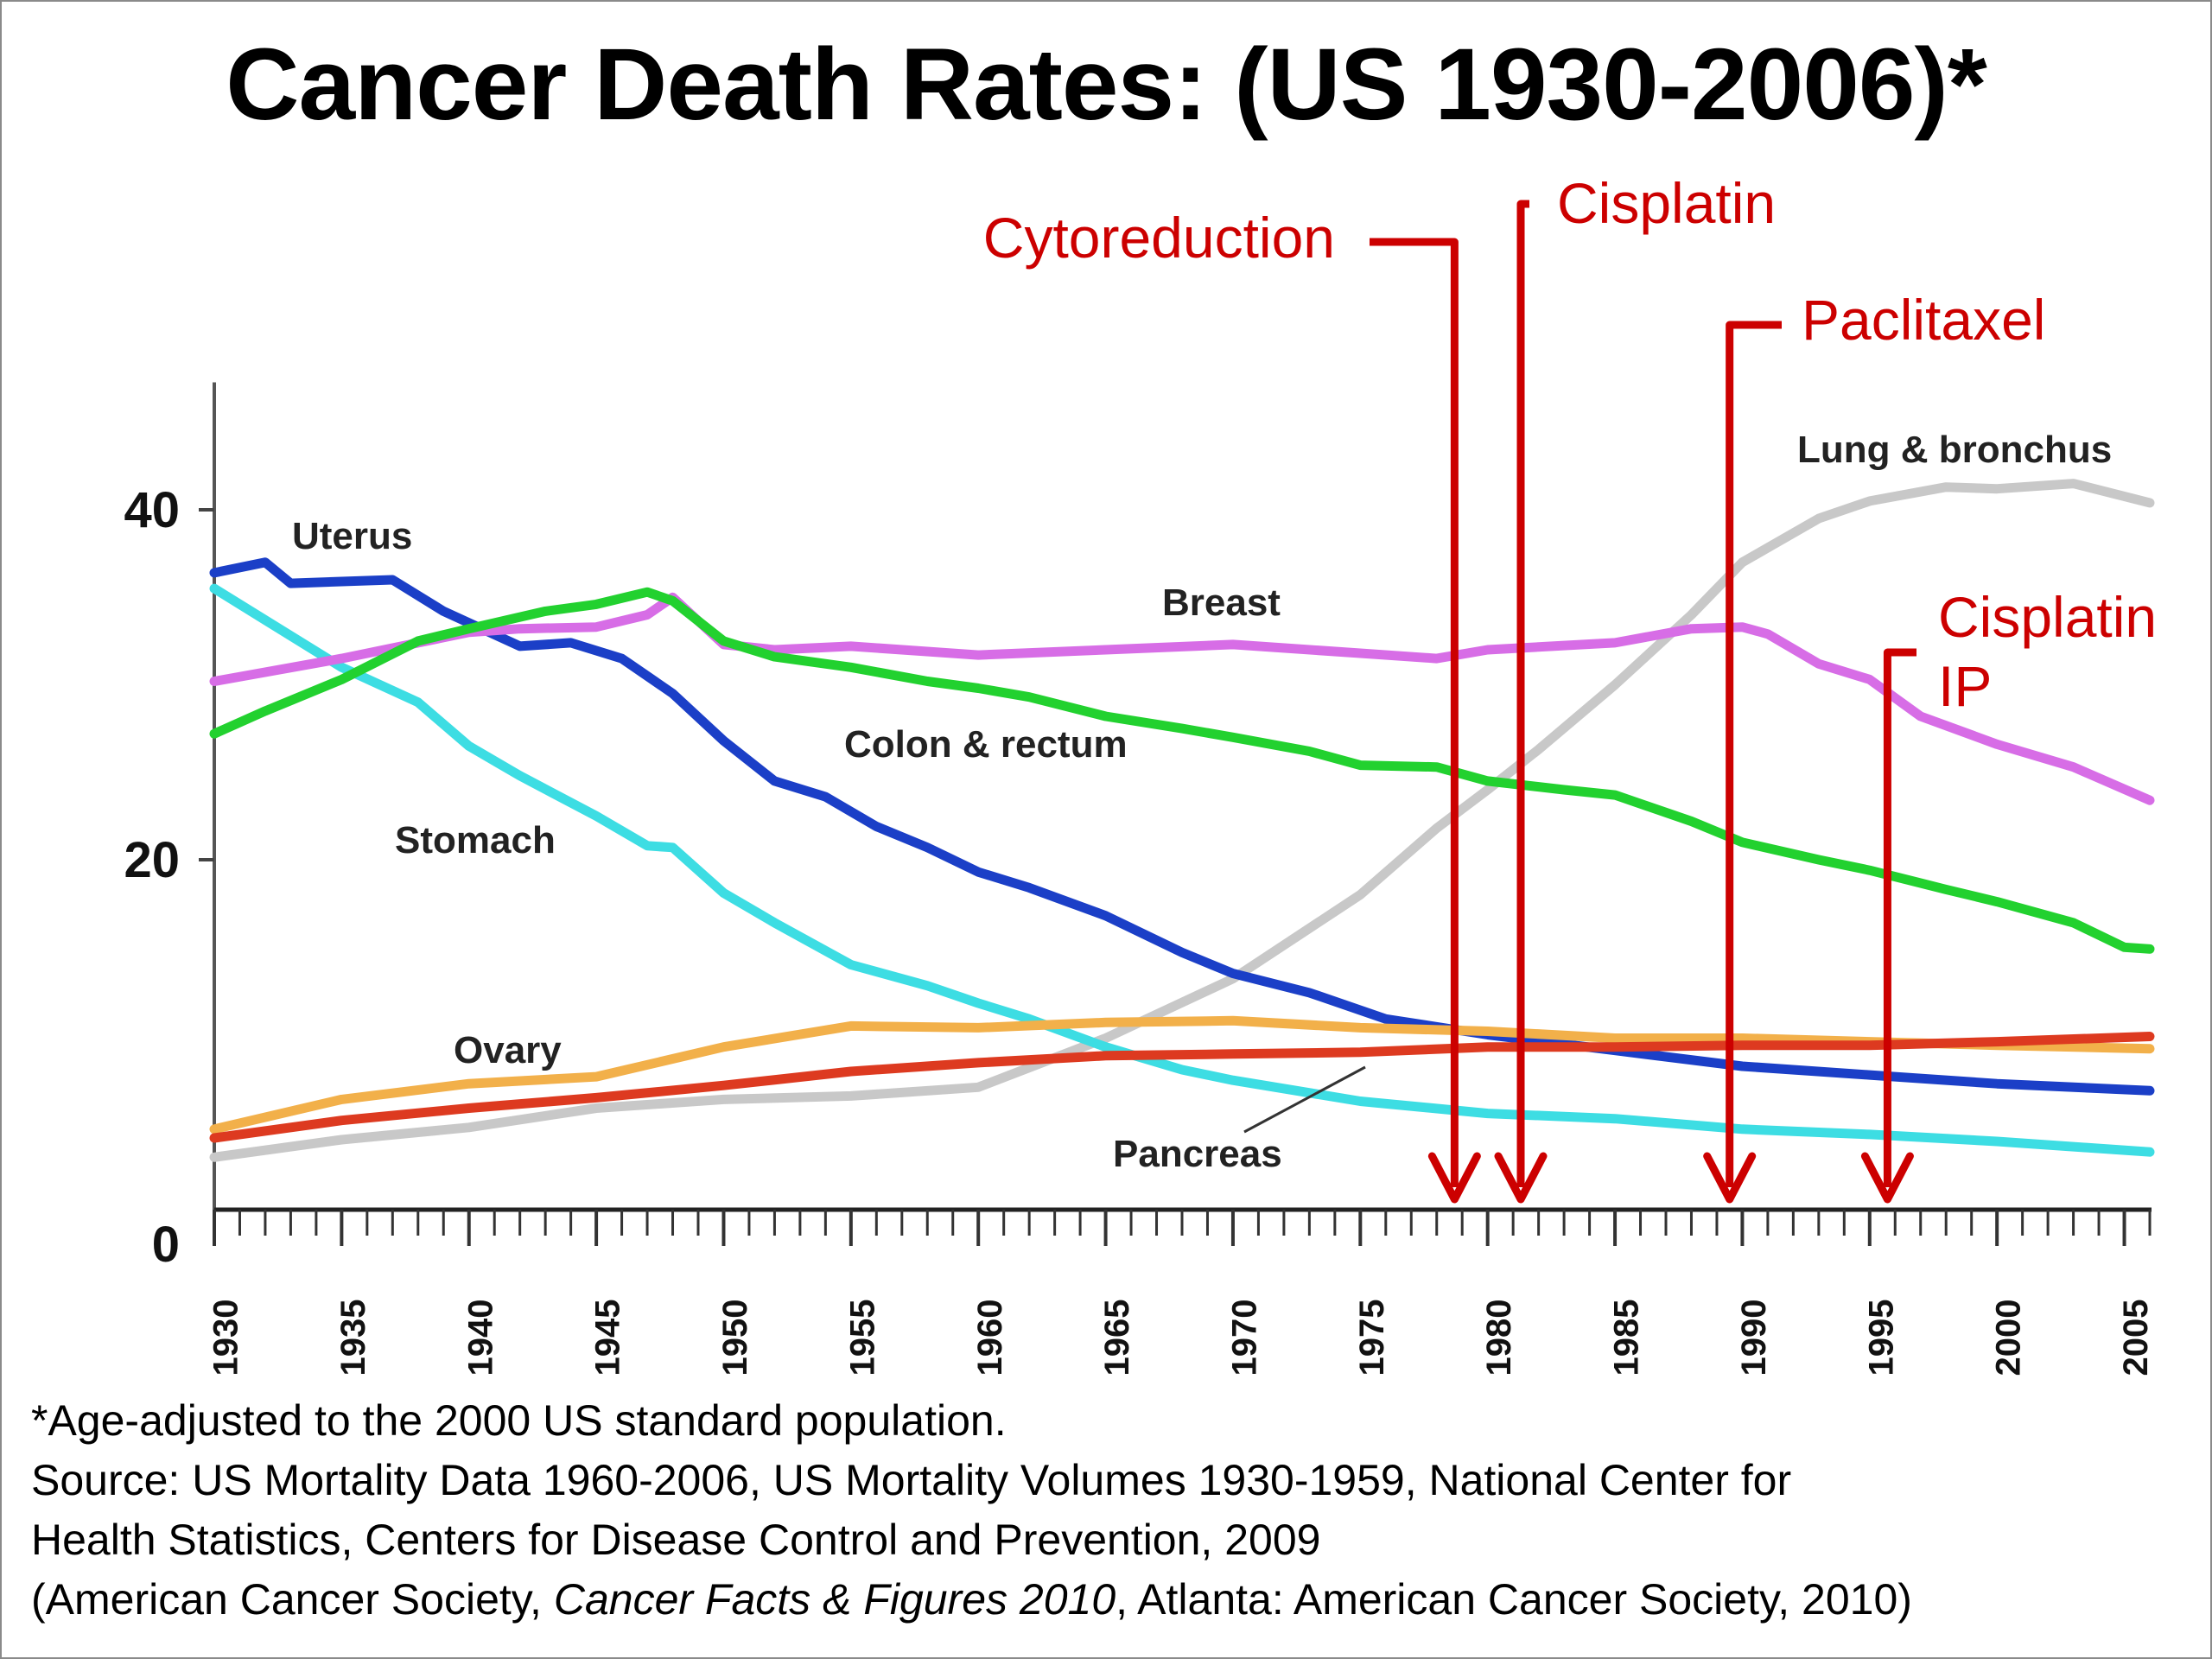 The width and height of the screenshot is (2212, 1659). Describe the element at coordinates (292, 1599) in the screenshot. I see `footnote-citation-pre: (American Cancer Society,` at that location.